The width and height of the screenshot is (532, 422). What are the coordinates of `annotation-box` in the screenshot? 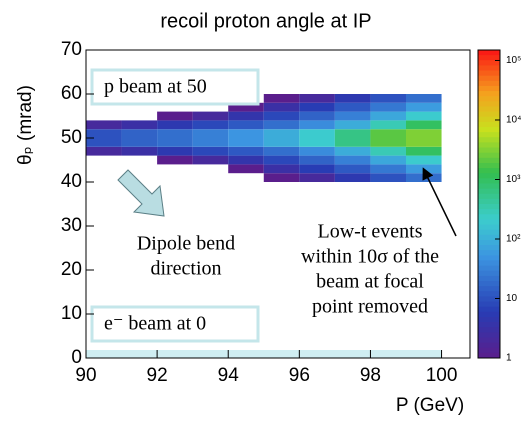 It's located at (175, 324).